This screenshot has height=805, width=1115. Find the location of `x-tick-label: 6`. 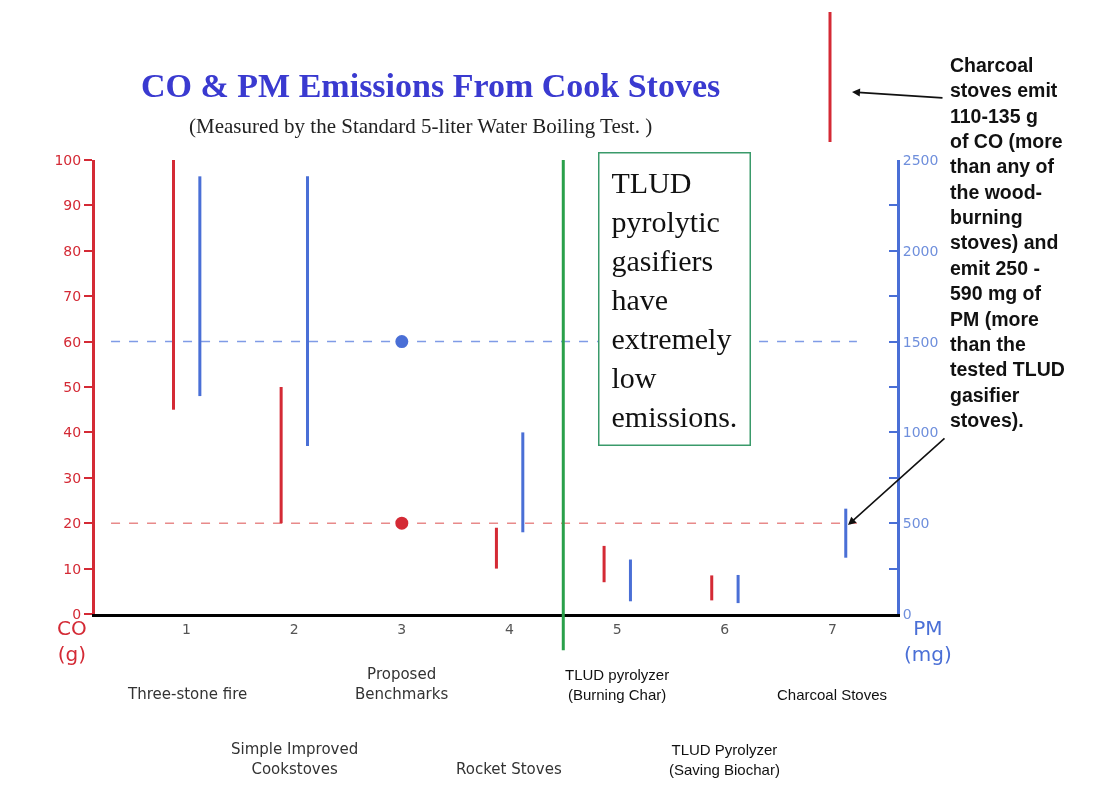

x-tick-label: 6 is located at coordinates (725, 628).